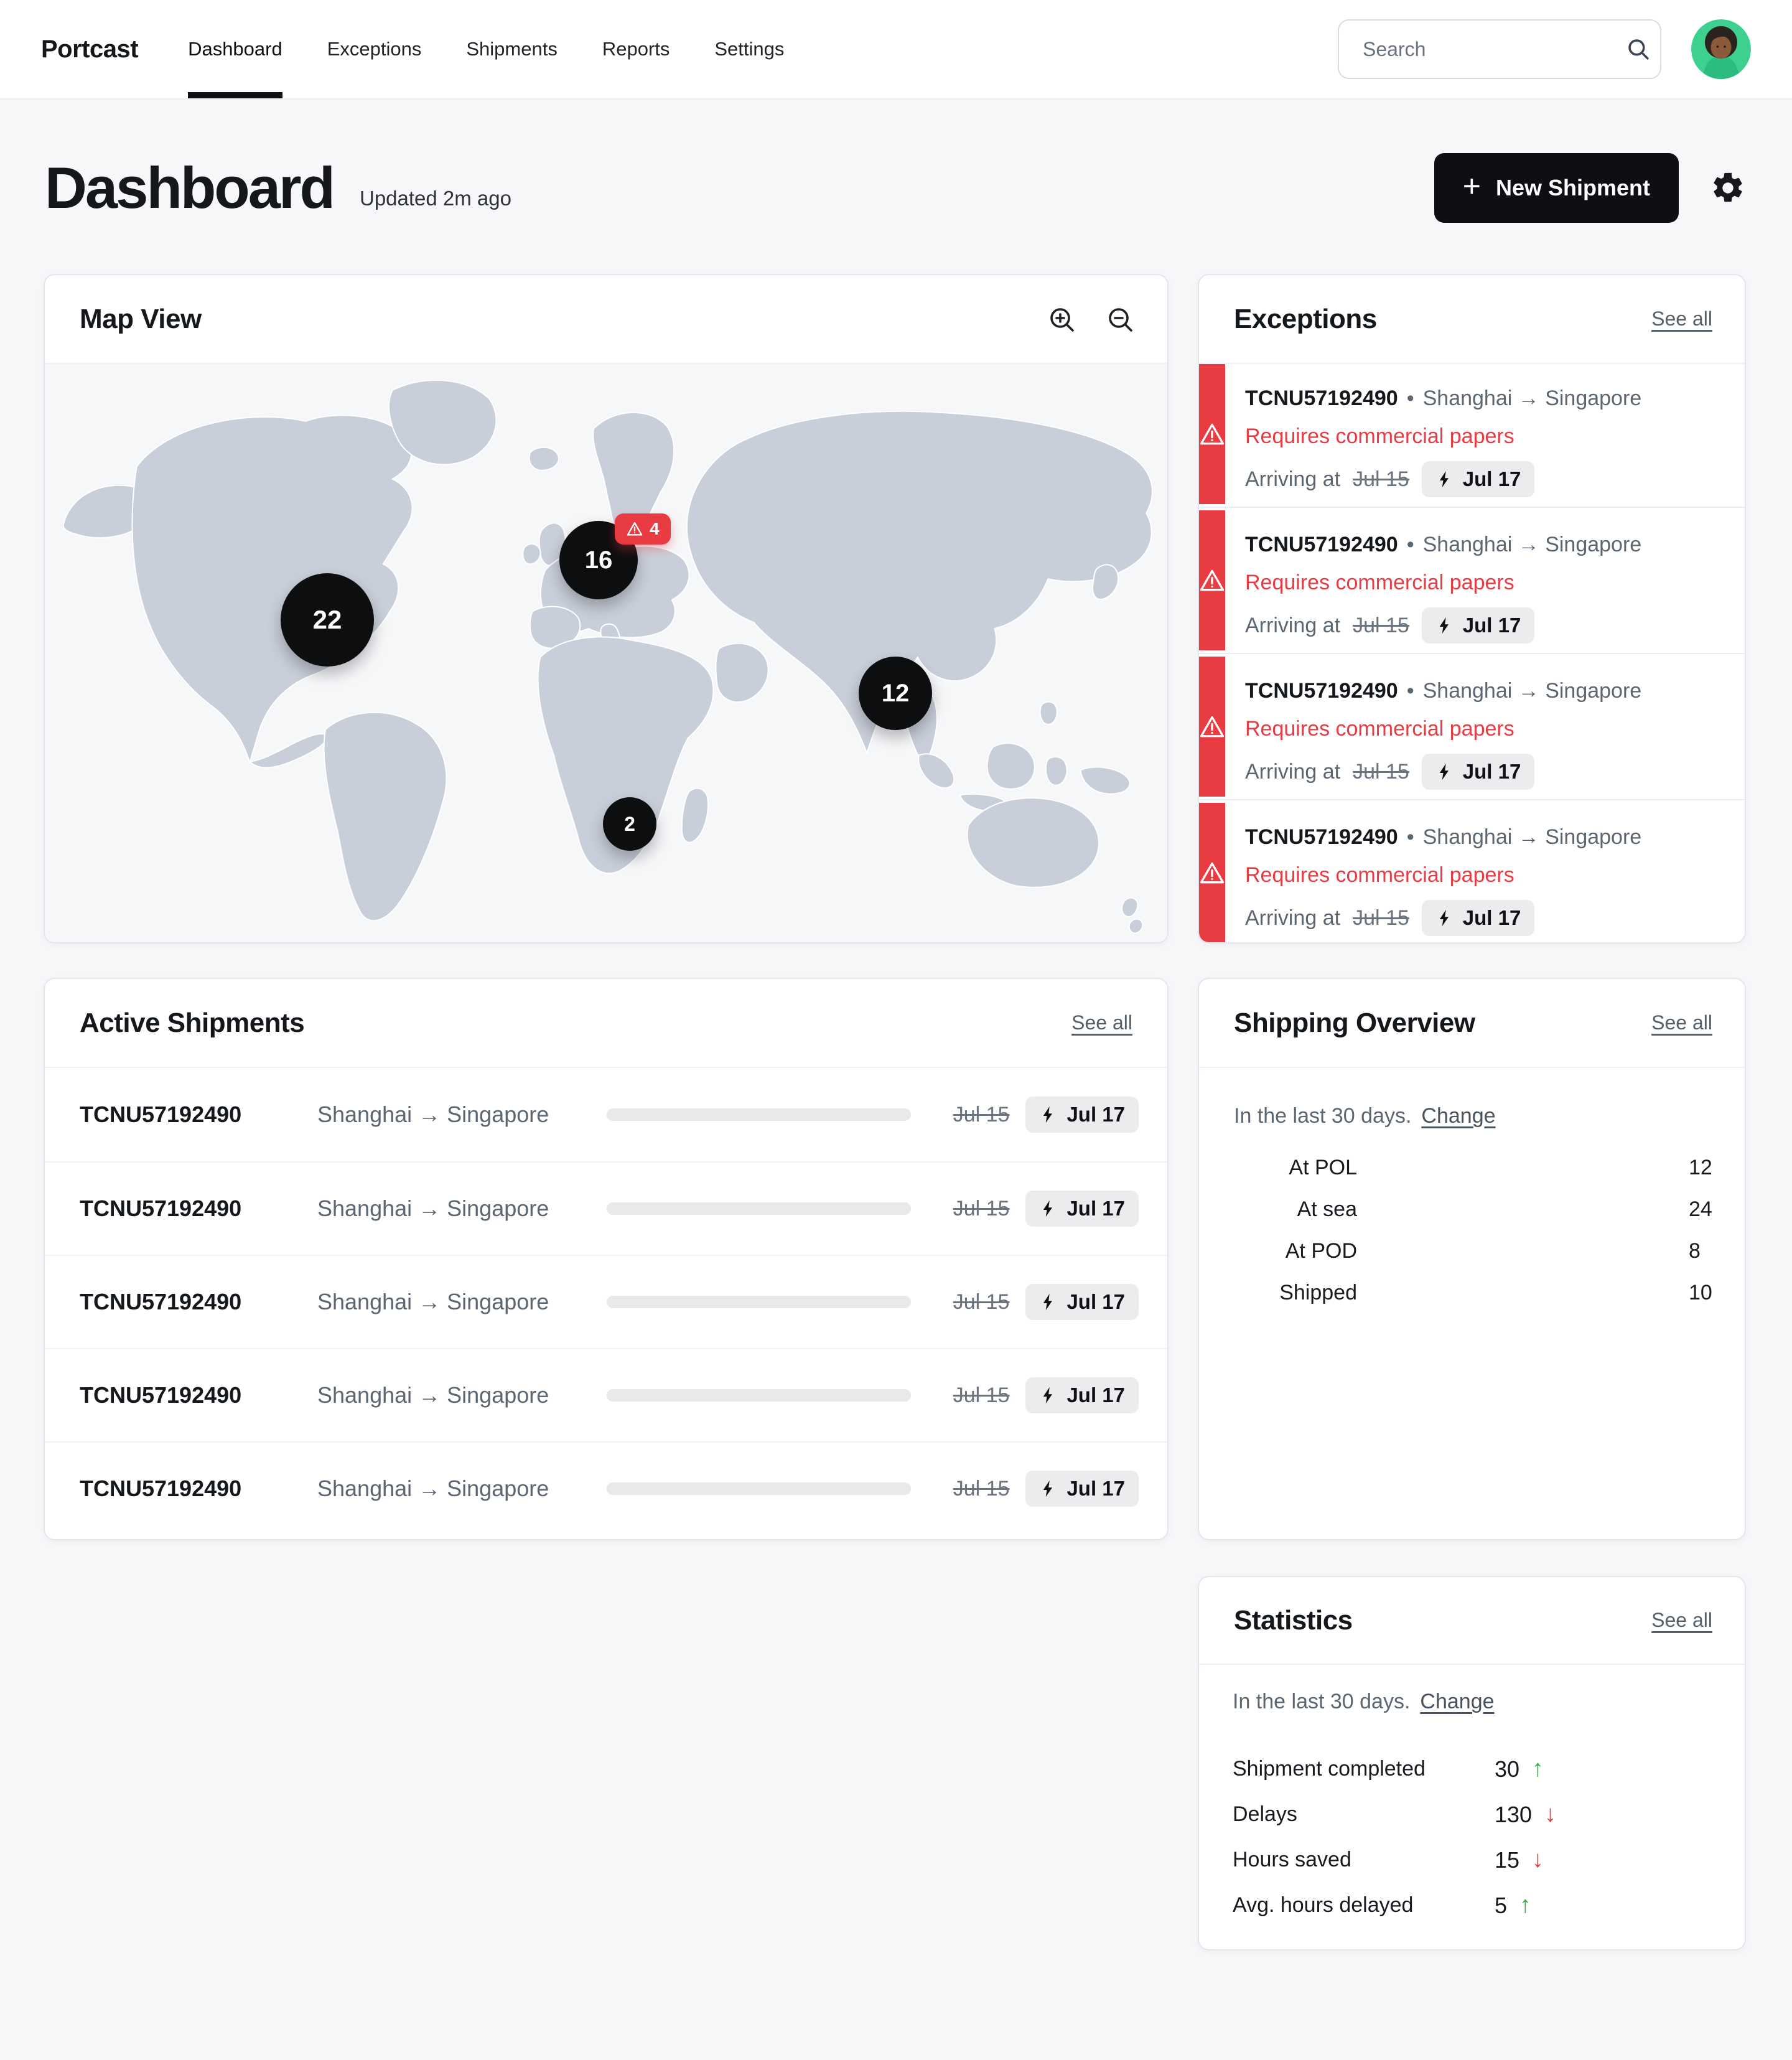 The height and width of the screenshot is (2060, 1792). What do you see at coordinates (1681, 1620) in the screenshot?
I see `statistics-see-all-link: See all` at bounding box center [1681, 1620].